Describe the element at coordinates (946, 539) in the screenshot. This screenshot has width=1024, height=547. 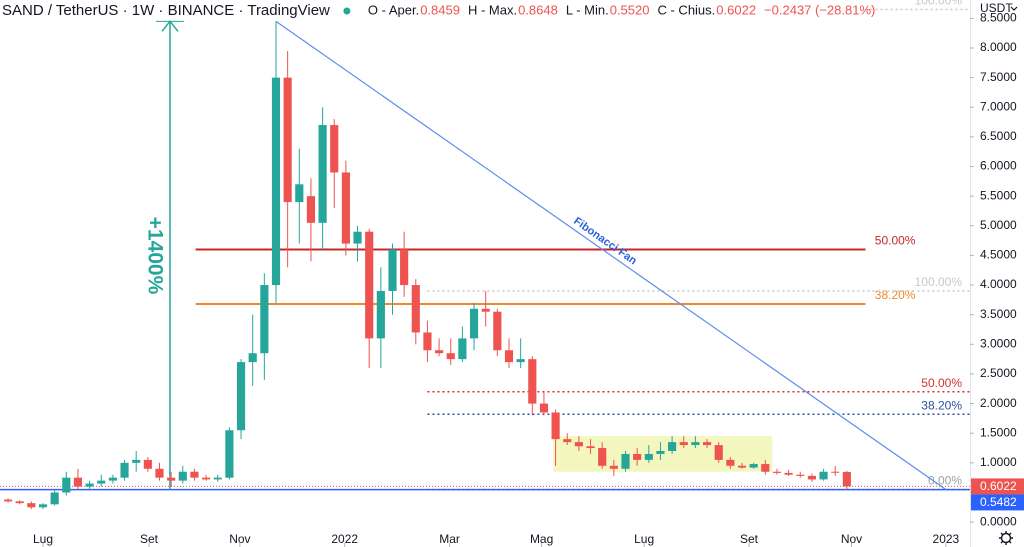
I see `x-tick-label: 2023` at that location.